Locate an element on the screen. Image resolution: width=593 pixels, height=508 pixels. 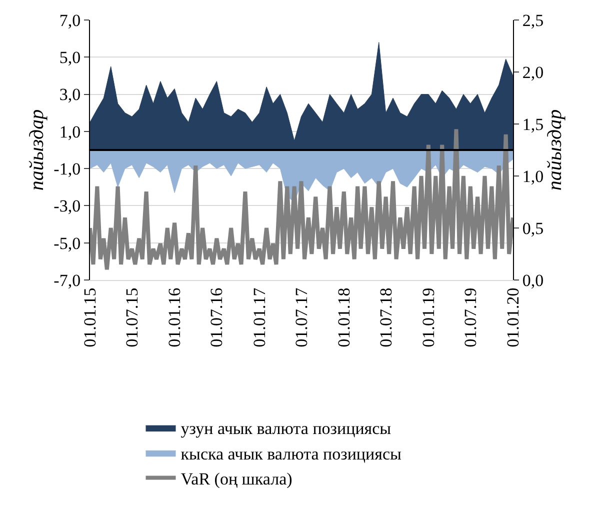
x-tick-label: 01.01.16 is located at coordinates (174, 318).